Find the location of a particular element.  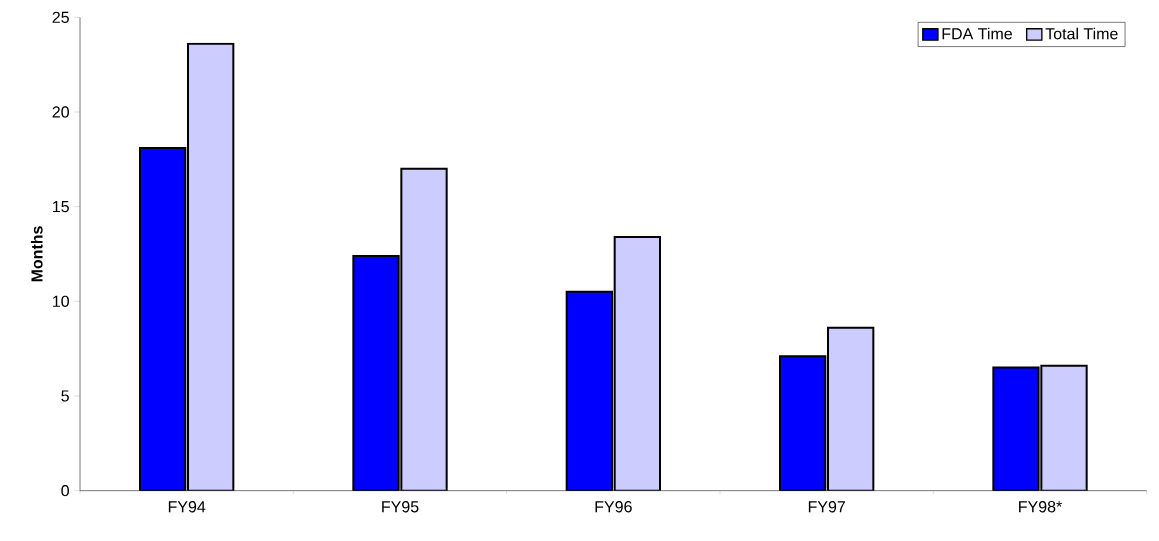

y-tick-label: 0 is located at coordinates (65, 490).